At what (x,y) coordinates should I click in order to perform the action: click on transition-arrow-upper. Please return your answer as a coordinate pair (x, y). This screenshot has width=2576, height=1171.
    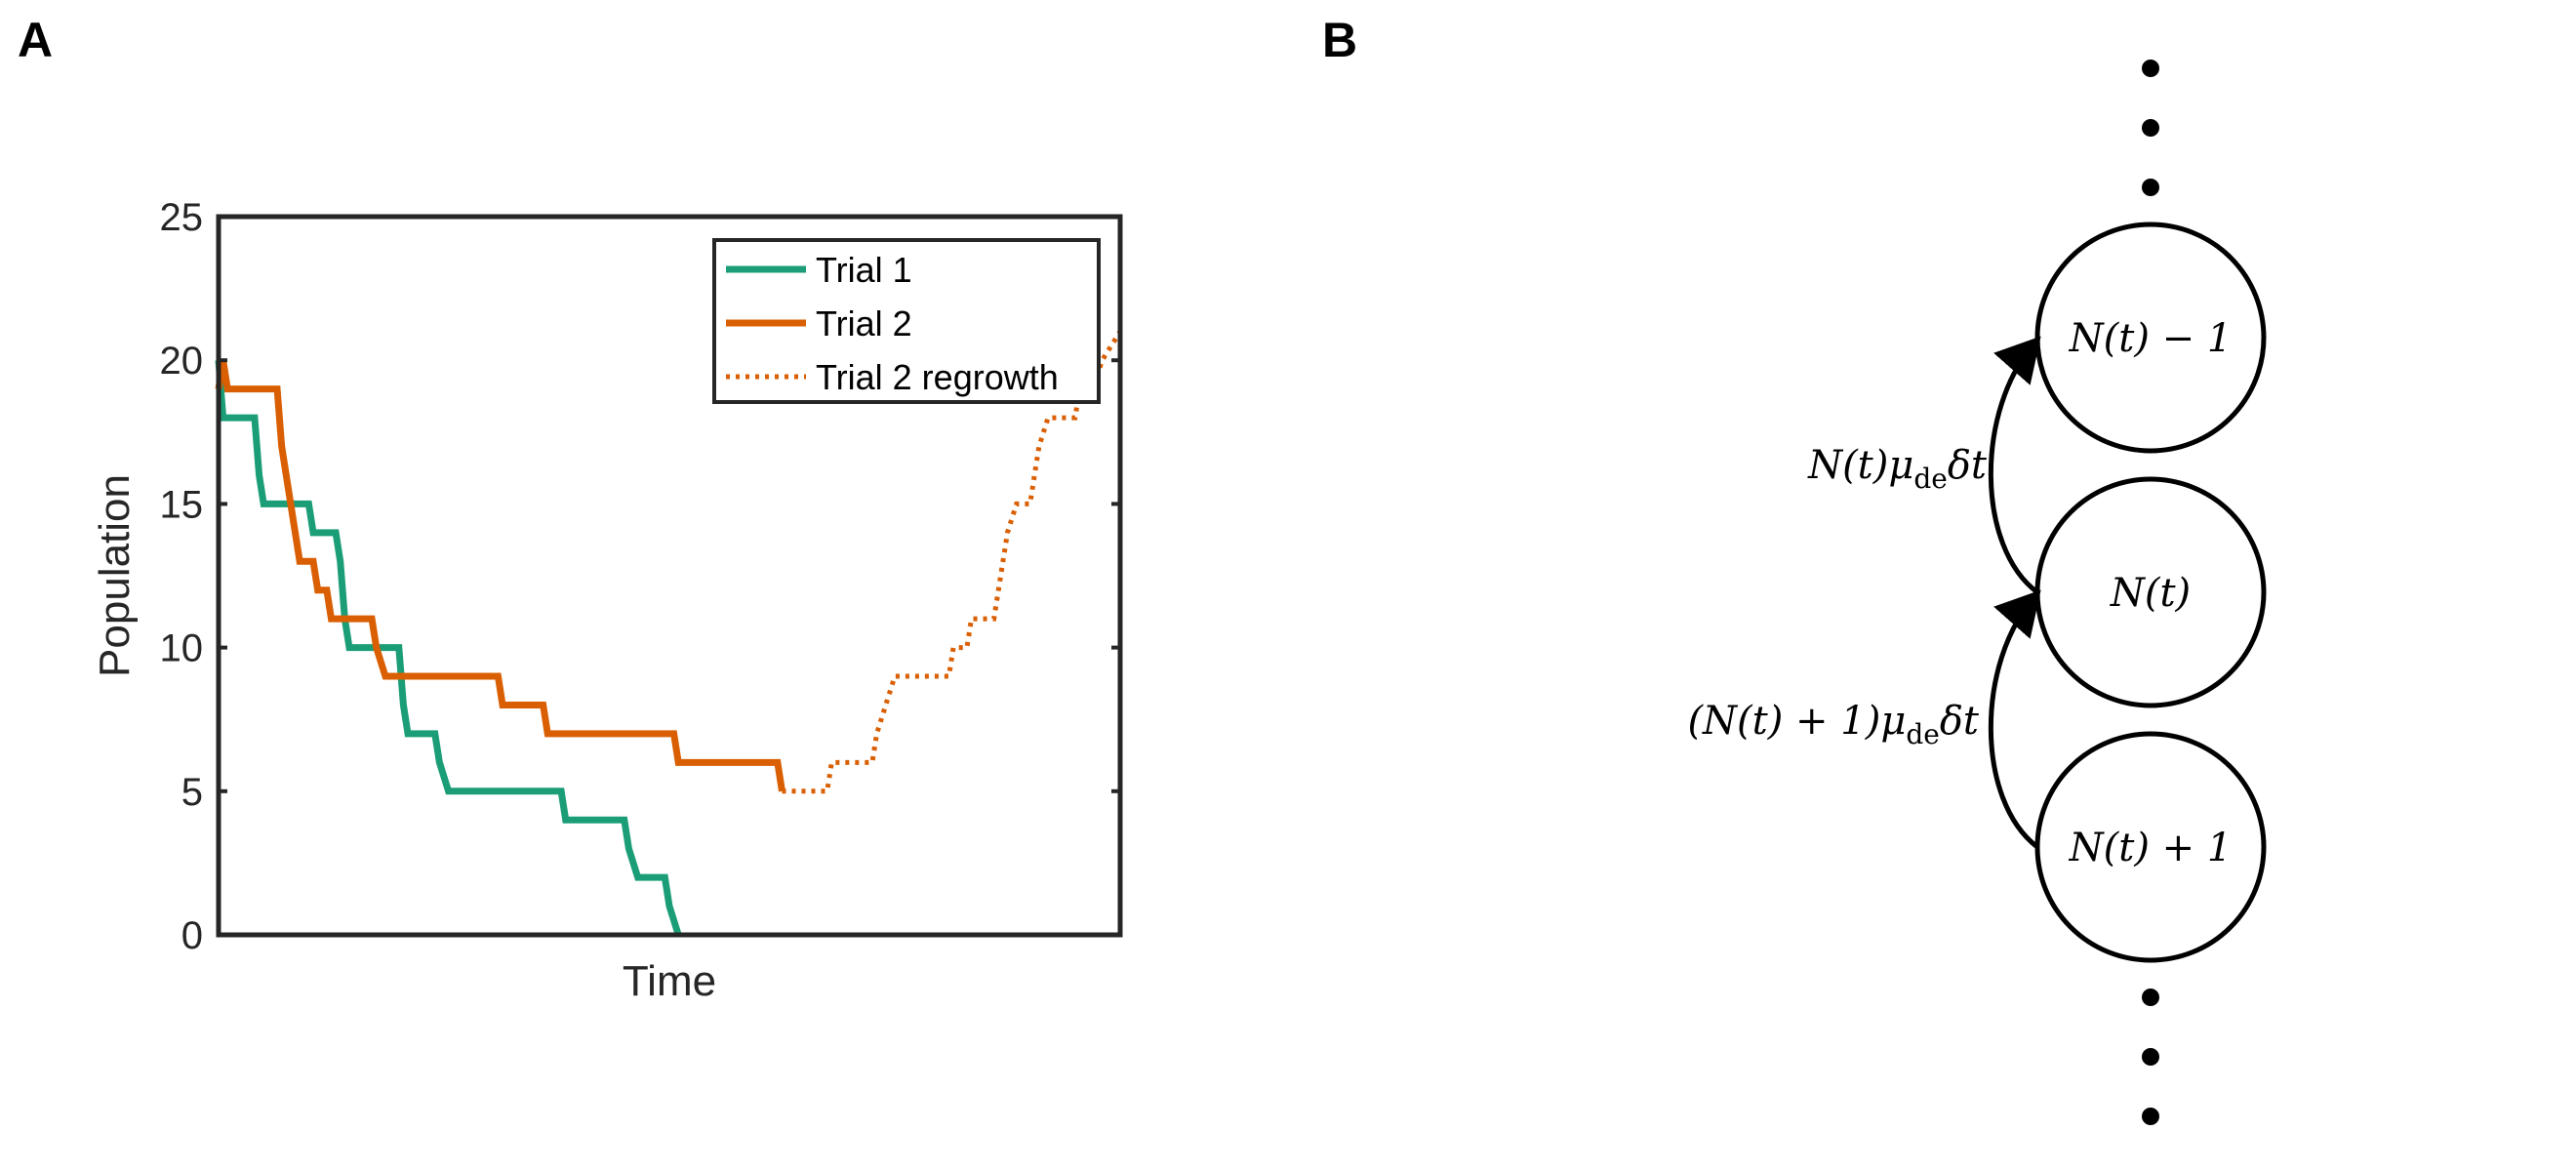
    Looking at the image, I should click on (2014, 465).